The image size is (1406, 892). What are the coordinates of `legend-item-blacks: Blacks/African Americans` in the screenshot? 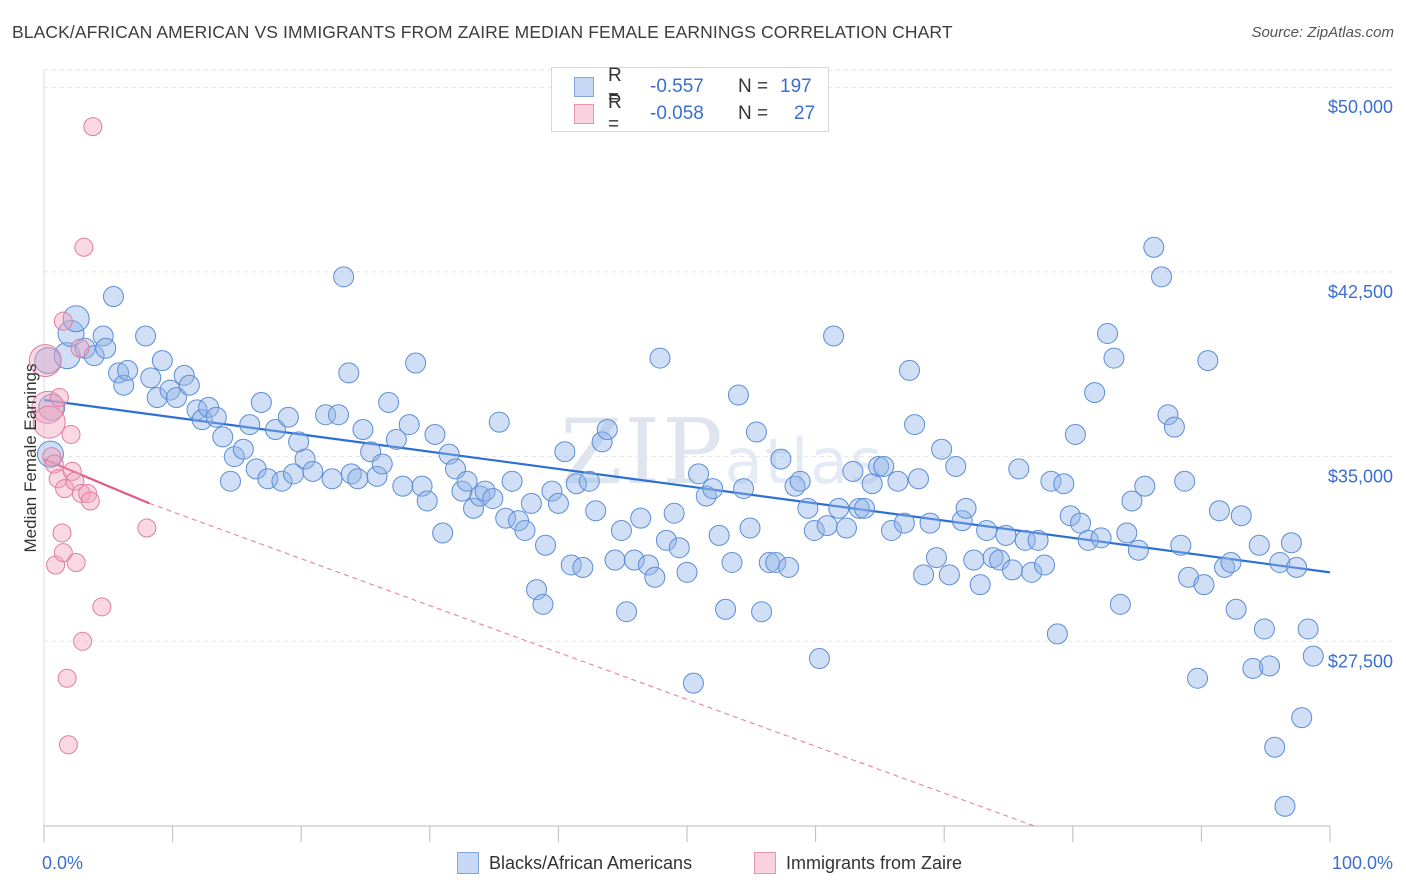 It's located at (574, 863).